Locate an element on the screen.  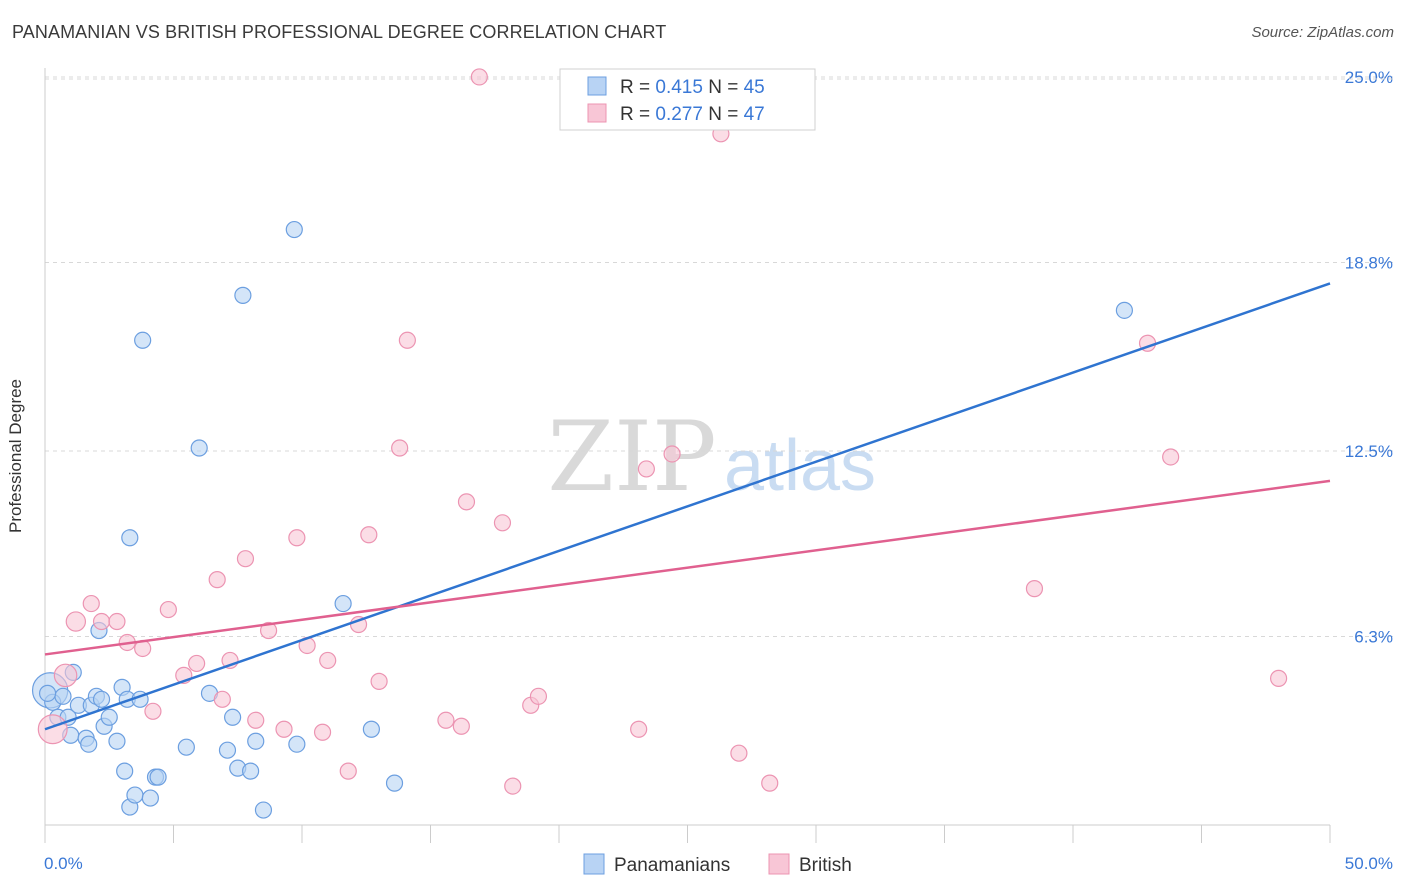
stats-legend-text: R = 0.415 N = 45 is located at coordinates (692, 87).